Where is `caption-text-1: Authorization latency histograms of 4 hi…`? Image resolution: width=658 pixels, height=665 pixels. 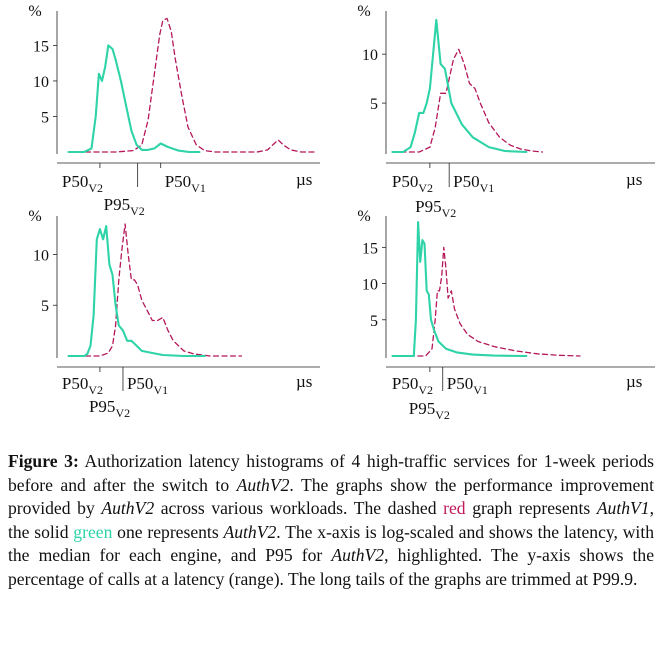 caption-text-1: Authorization latency histograms of 4 hi… is located at coordinates (331, 473).